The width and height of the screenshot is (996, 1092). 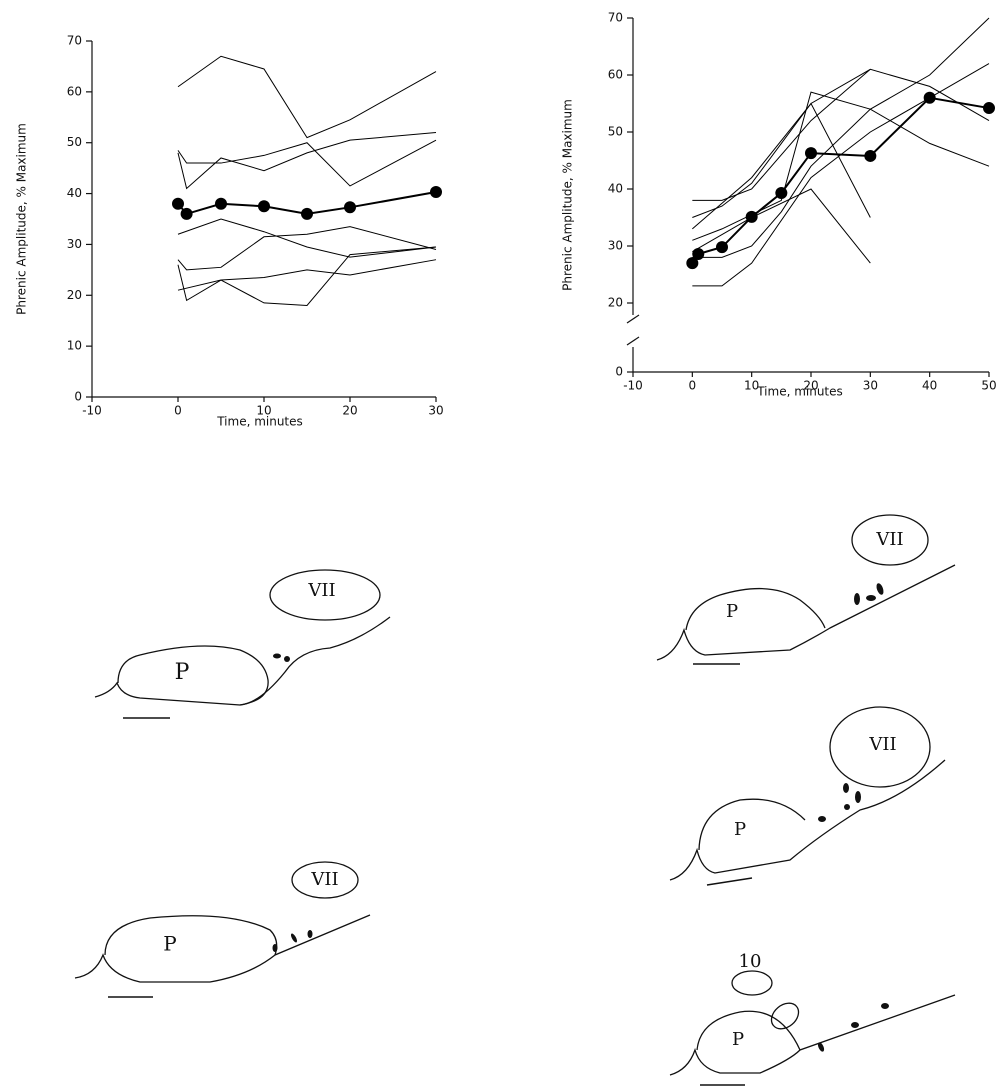 I want to click on x-tick-label: 40, so click(x=929, y=386).